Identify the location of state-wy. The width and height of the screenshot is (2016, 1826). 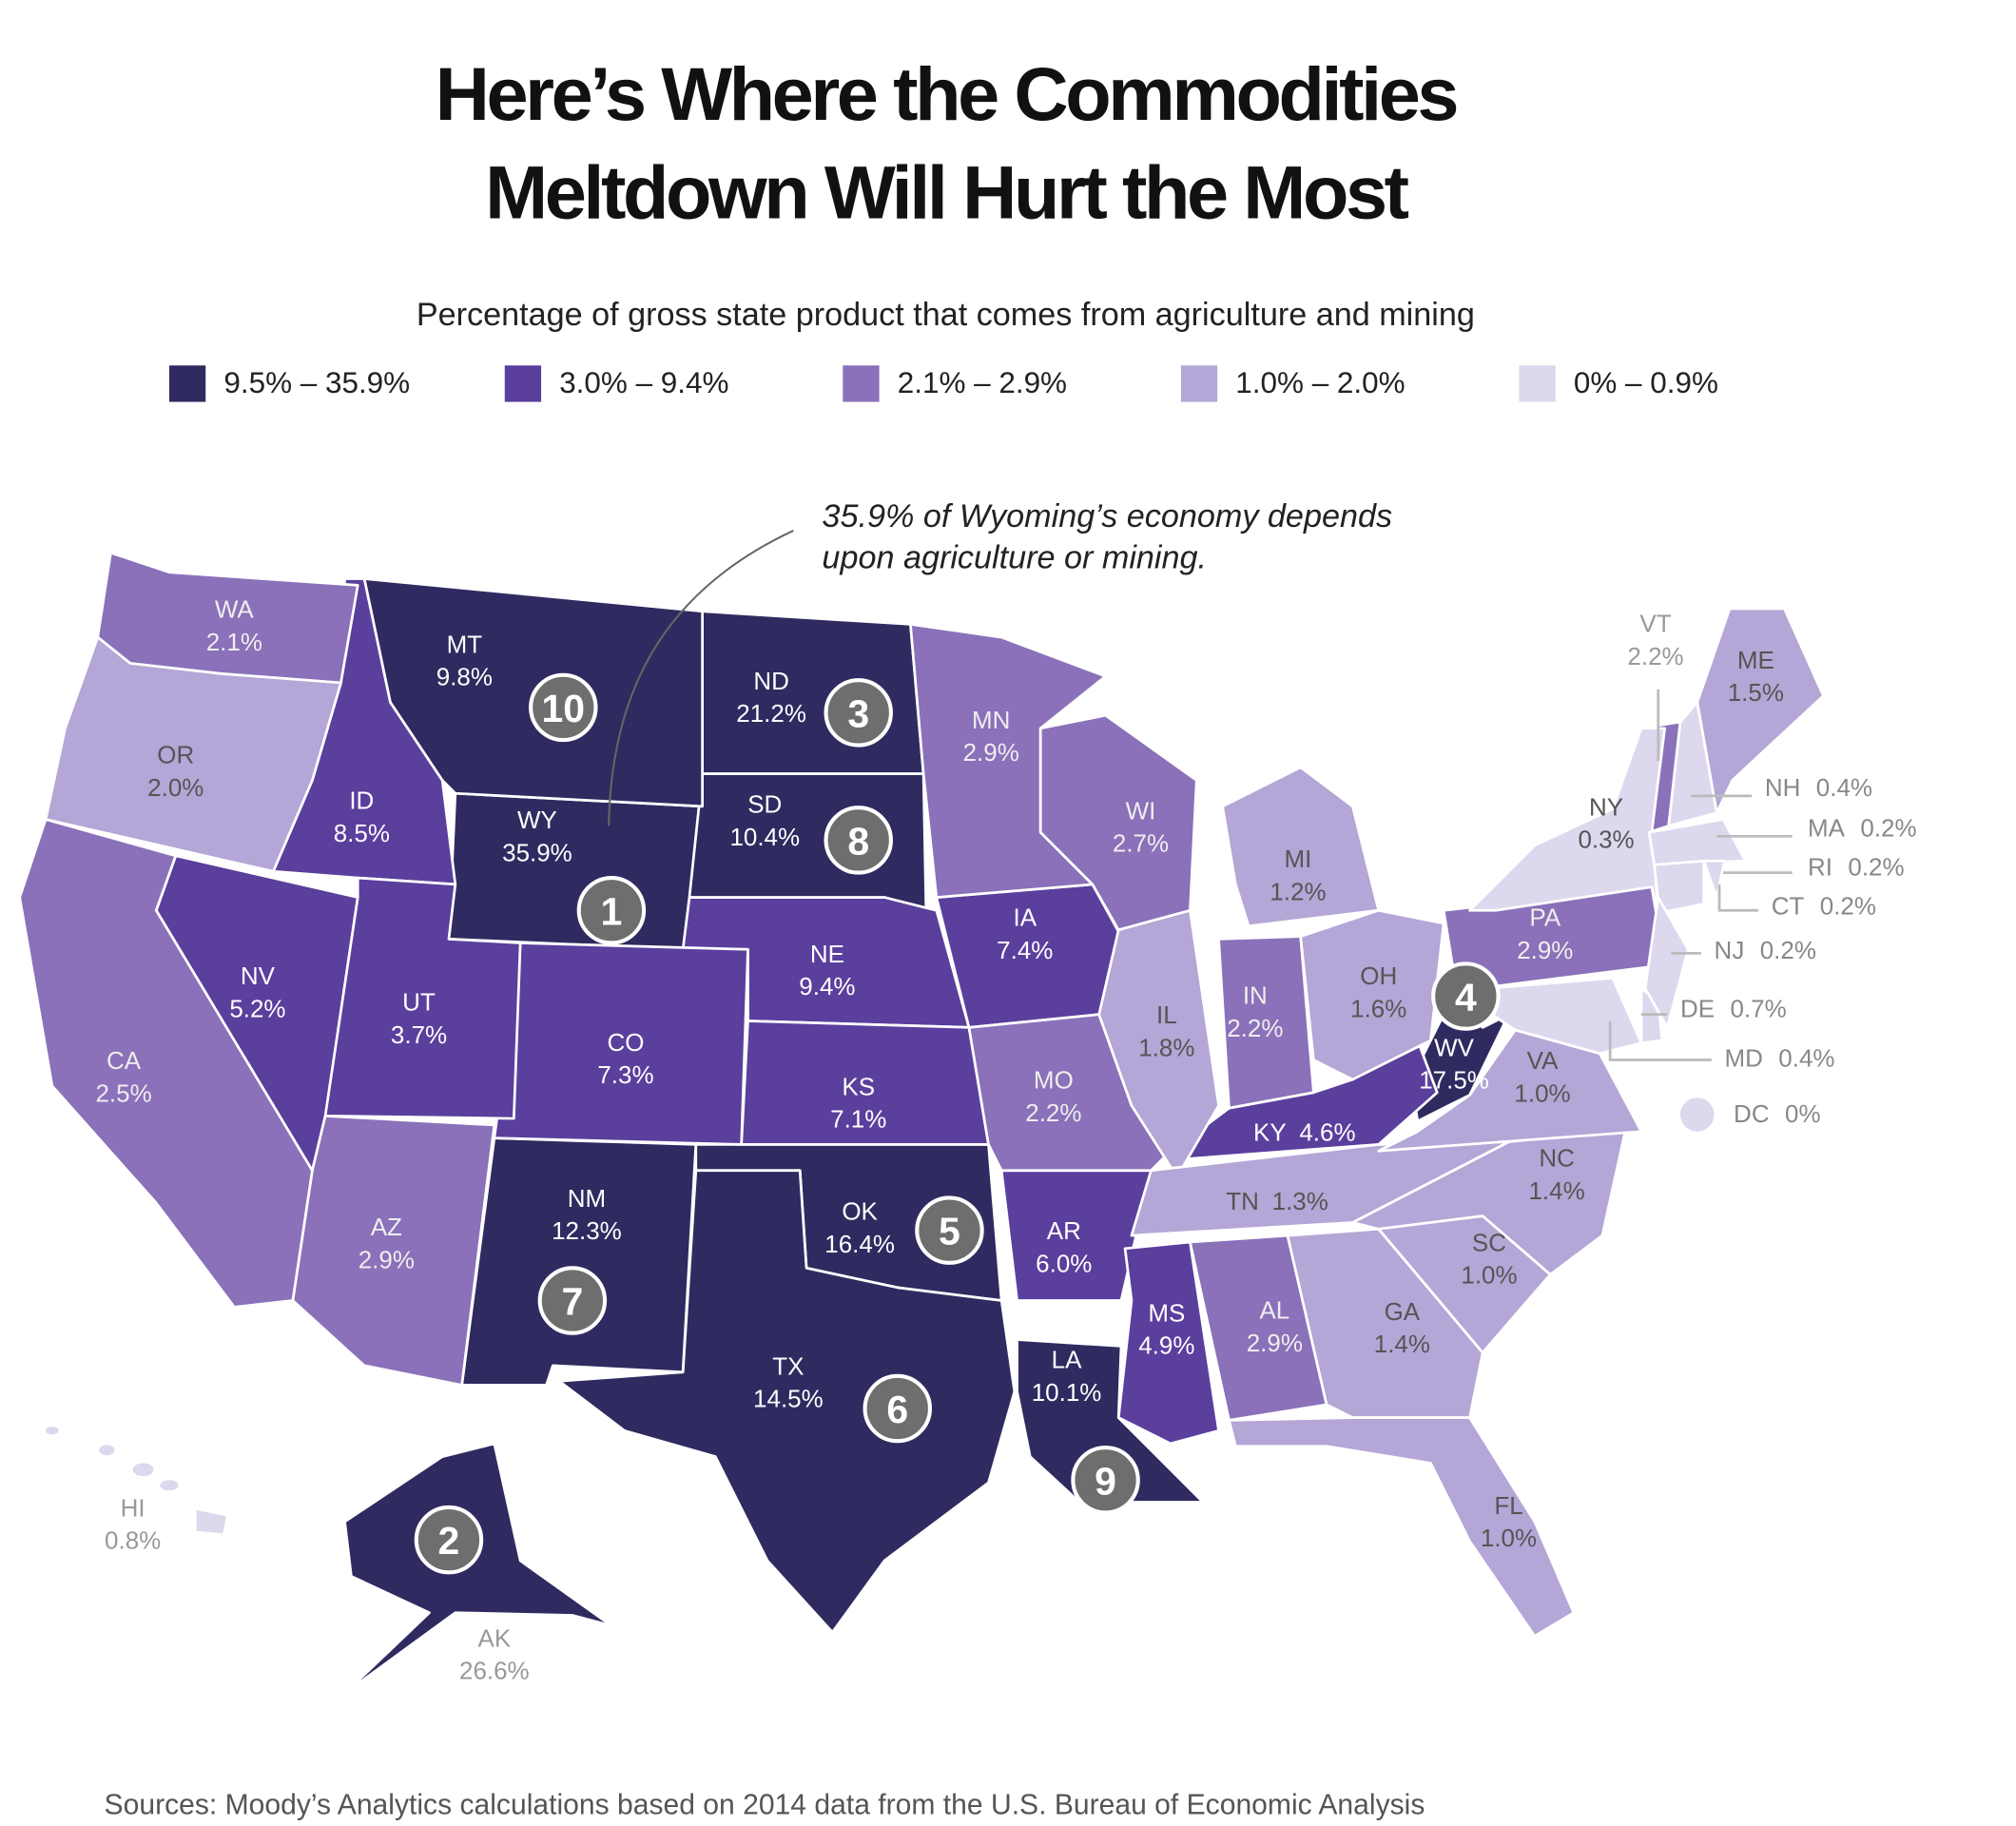
(575, 871).